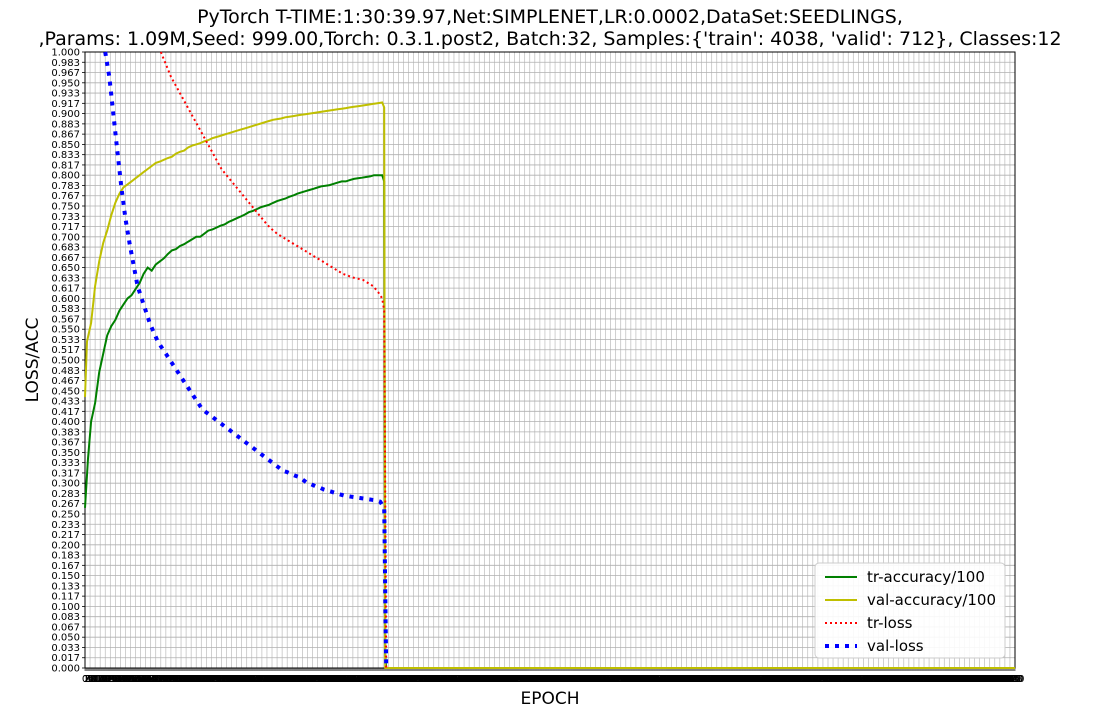 This screenshot has width=1100, height=715. I want to click on x-tick-label: 327, so click(415, 679).